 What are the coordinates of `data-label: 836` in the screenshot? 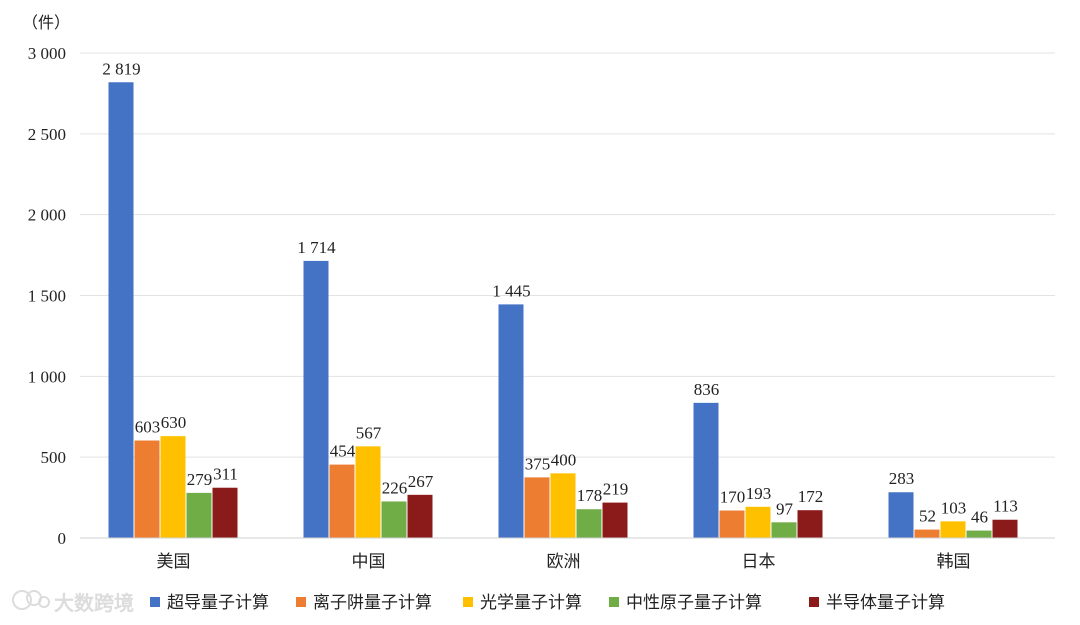 It's located at (707, 389).